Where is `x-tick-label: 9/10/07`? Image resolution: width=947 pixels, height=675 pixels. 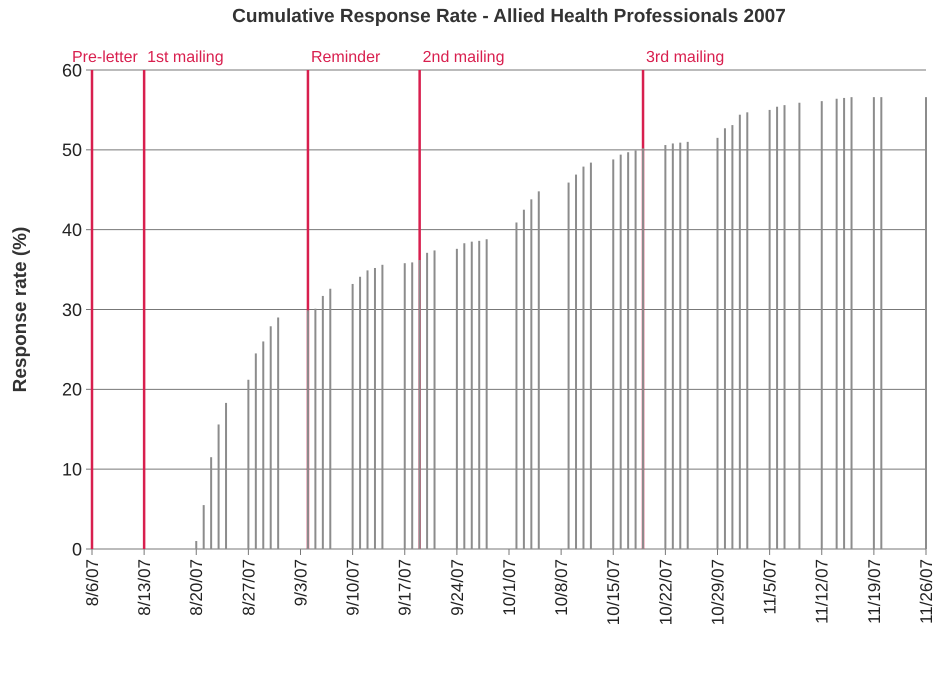
x-tick-label: 9/10/07 is located at coordinates (353, 587).